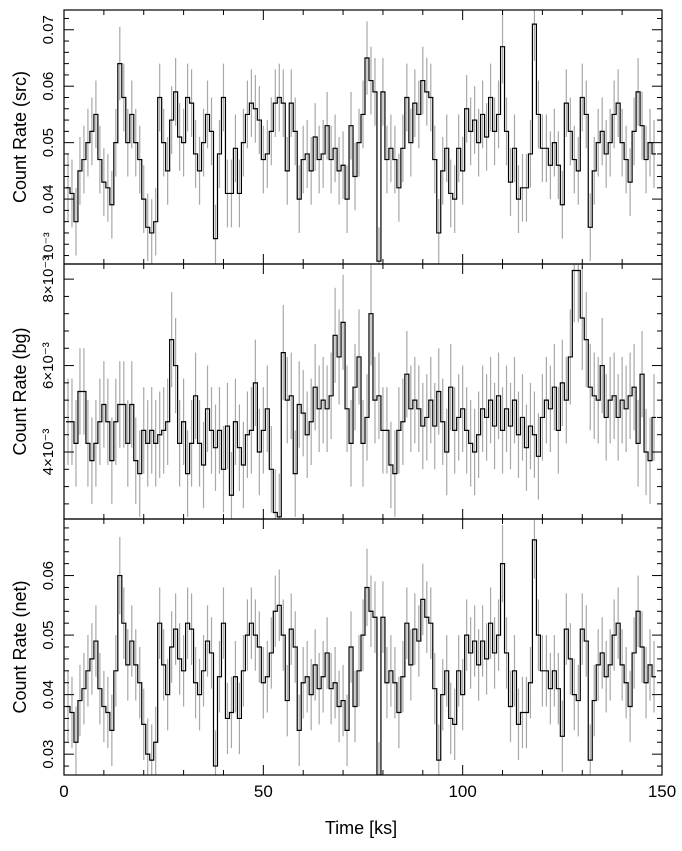 Image resolution: width=682 pixels, height=851 pixels. What do you see at coordinates (662, 791) in the screenshot?
I see `x-tick-label: 150` at bounding box center [662, 791].